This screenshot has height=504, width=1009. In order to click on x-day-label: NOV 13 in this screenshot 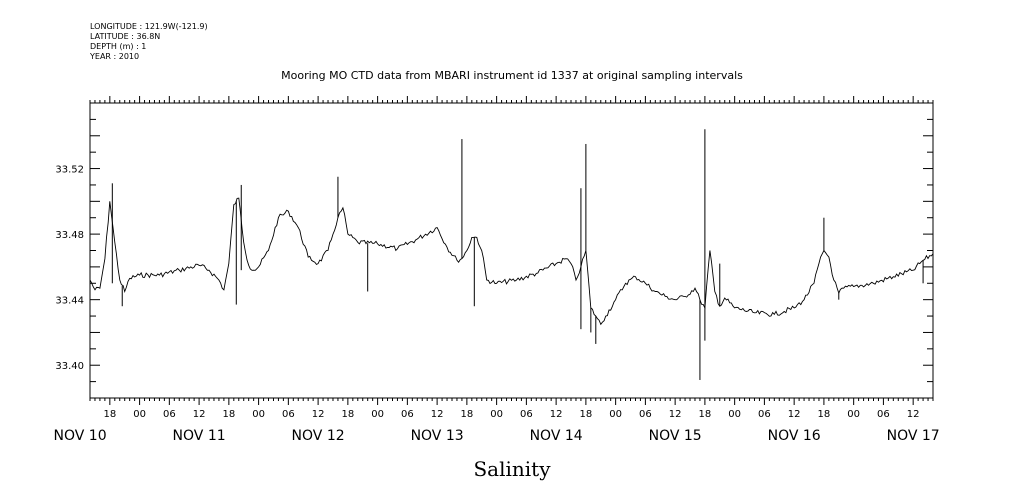, I will do `click(437, 436)`.